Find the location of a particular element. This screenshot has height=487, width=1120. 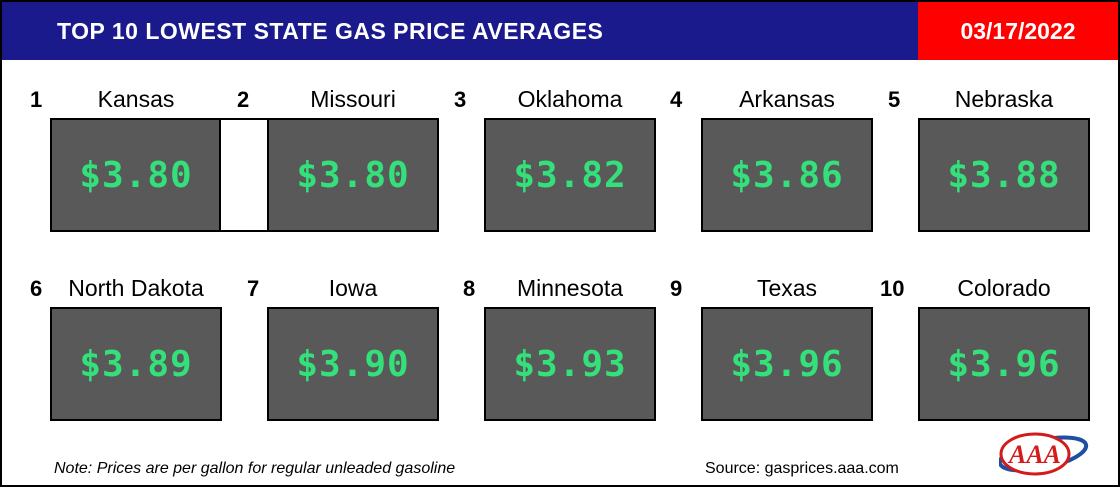

rank-number: 4 is located at coordinates (676, 99).